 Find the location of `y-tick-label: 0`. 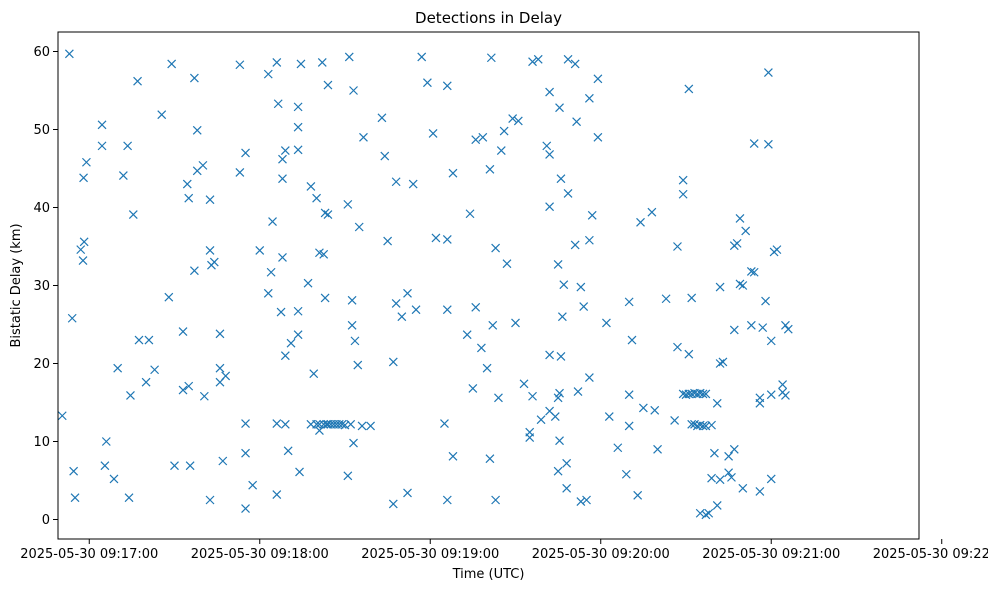

y-tick-label: 0 is located at coordinates (46, 520).